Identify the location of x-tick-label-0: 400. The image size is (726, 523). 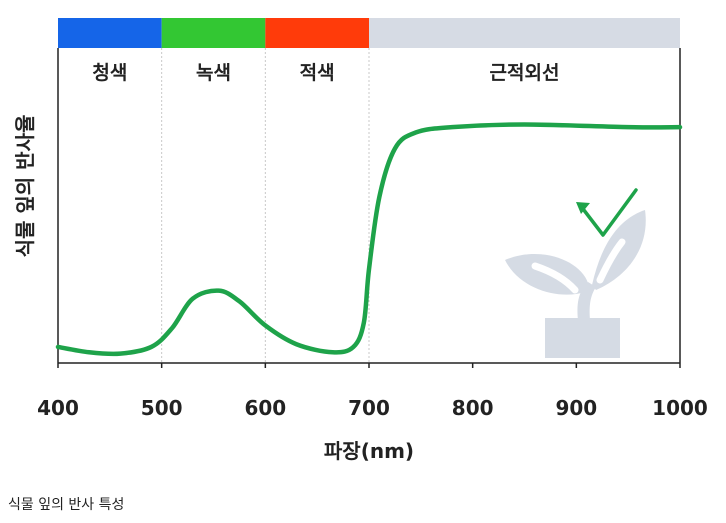
(58, 408).